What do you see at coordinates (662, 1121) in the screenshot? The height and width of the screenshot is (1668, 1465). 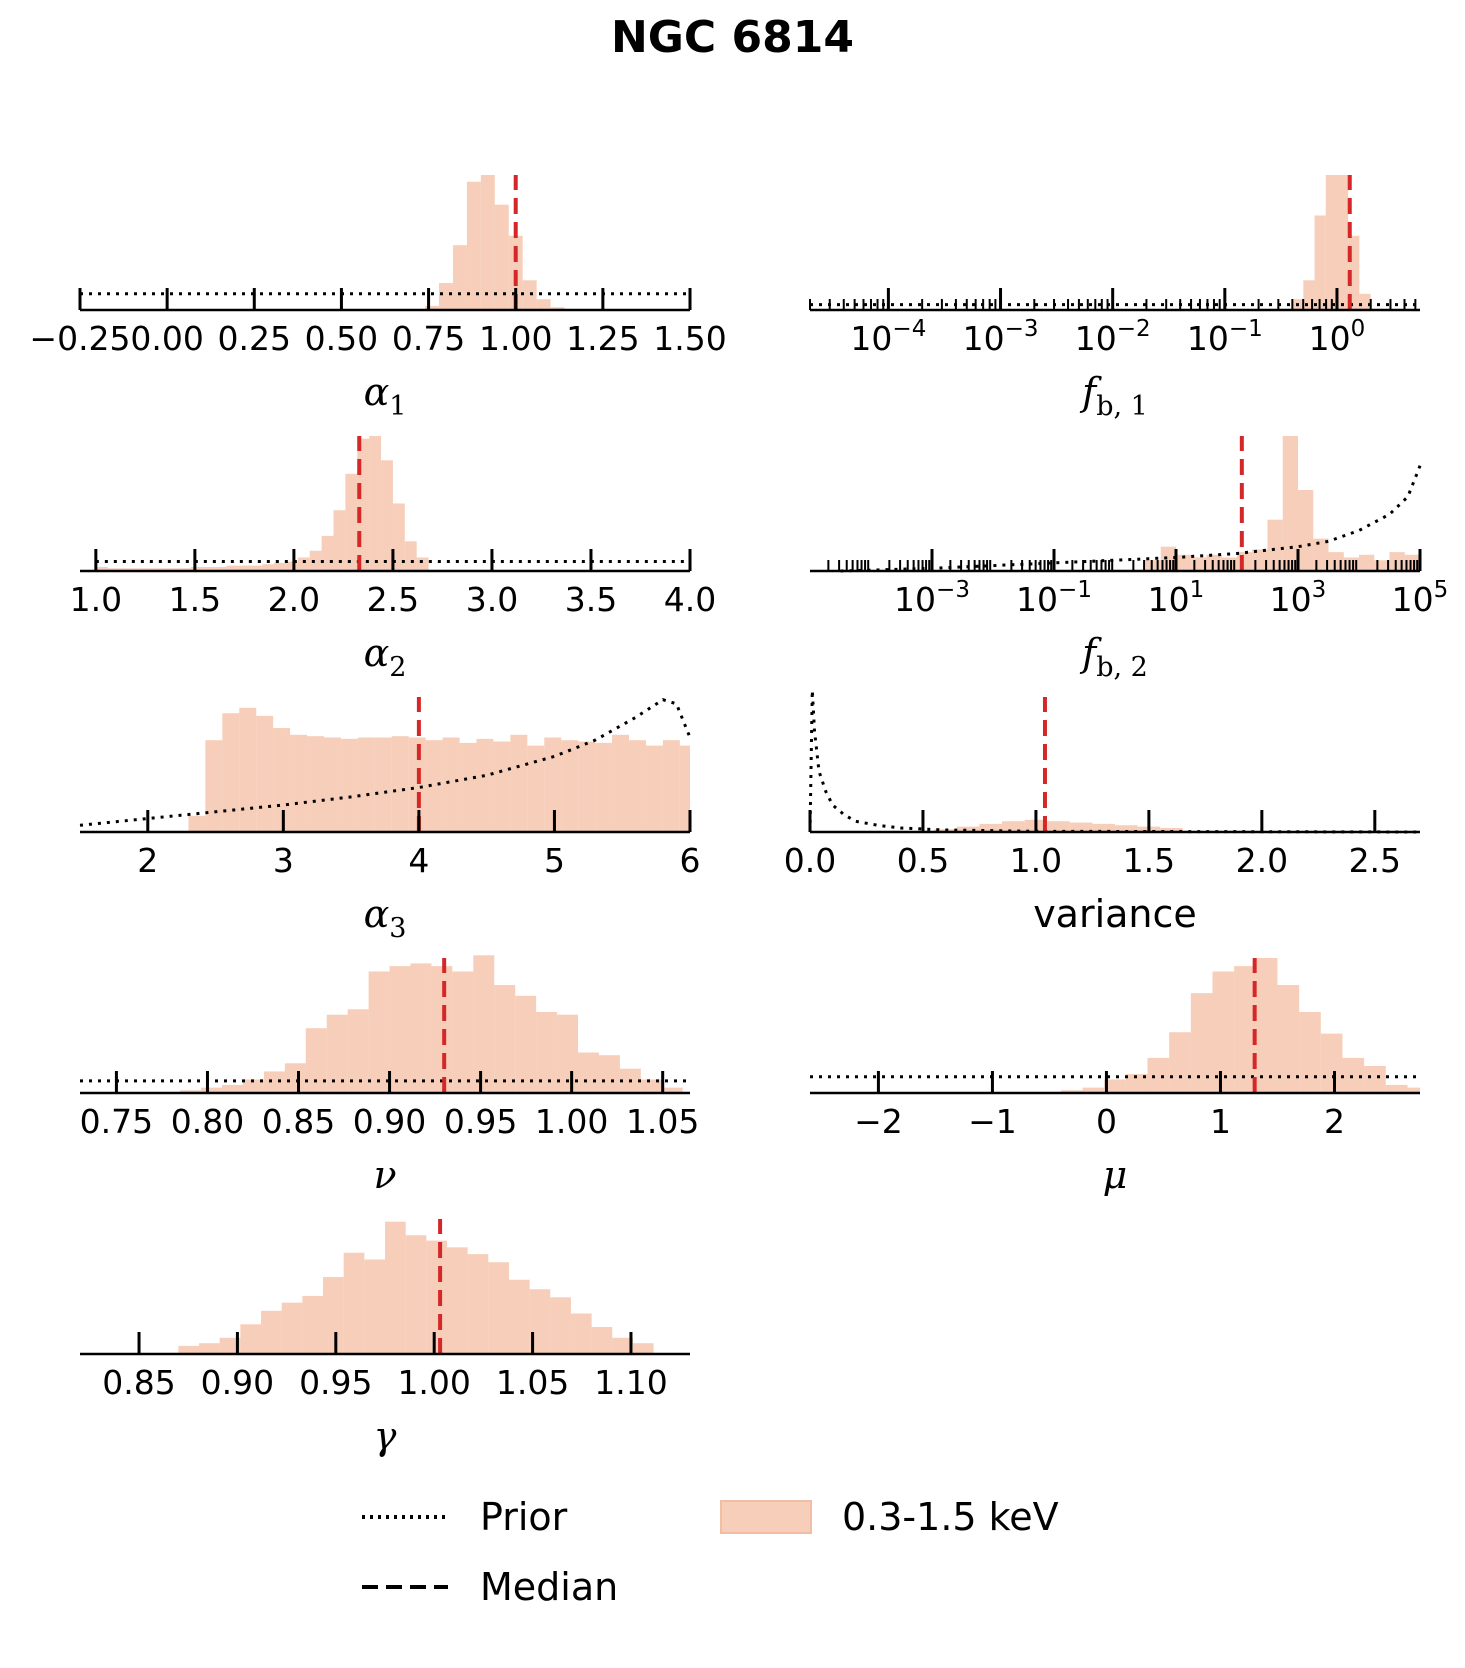 I see `tick-label-nu-6: 1.05` at bounding box center [662, 1121].